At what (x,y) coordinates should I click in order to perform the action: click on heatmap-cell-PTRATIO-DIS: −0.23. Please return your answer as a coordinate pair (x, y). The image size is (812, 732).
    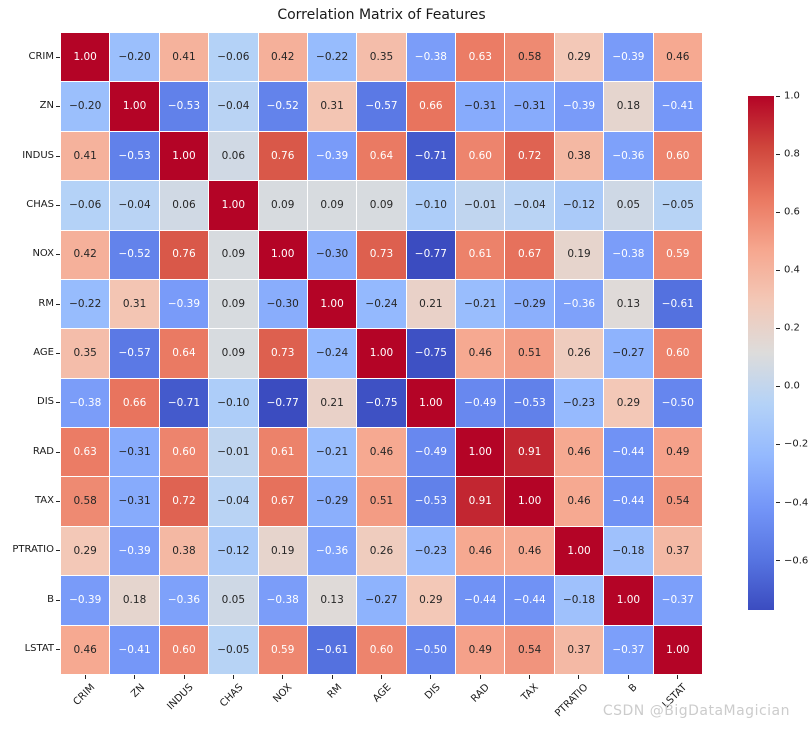
    Looking at the image, I should click on (431, 551).